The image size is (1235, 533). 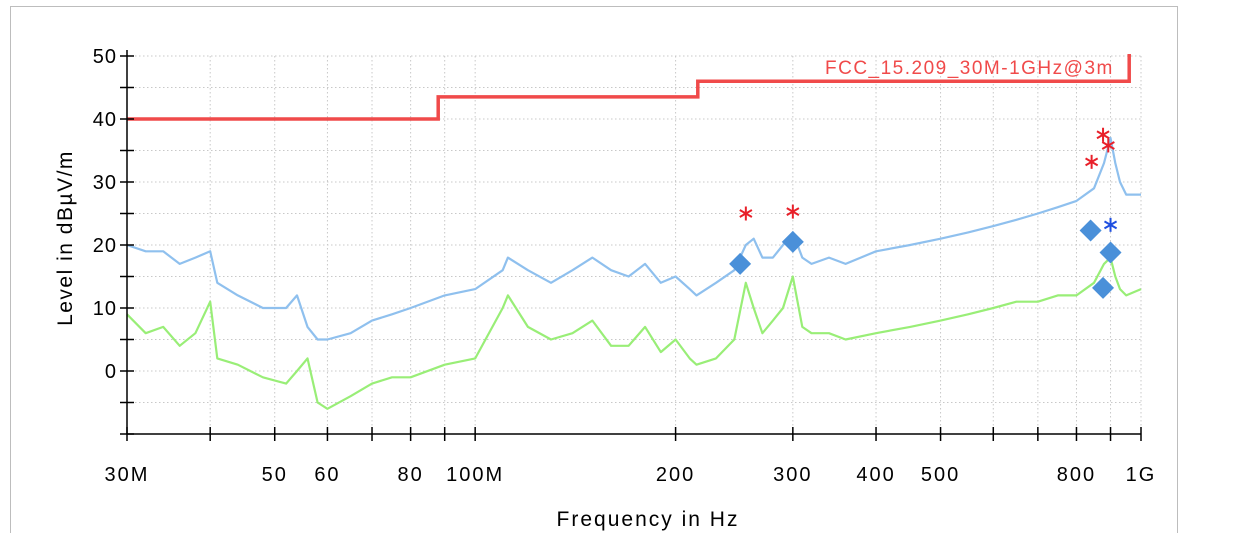 I want to click on x-tick-label: 500, so click(x=940, y=475).